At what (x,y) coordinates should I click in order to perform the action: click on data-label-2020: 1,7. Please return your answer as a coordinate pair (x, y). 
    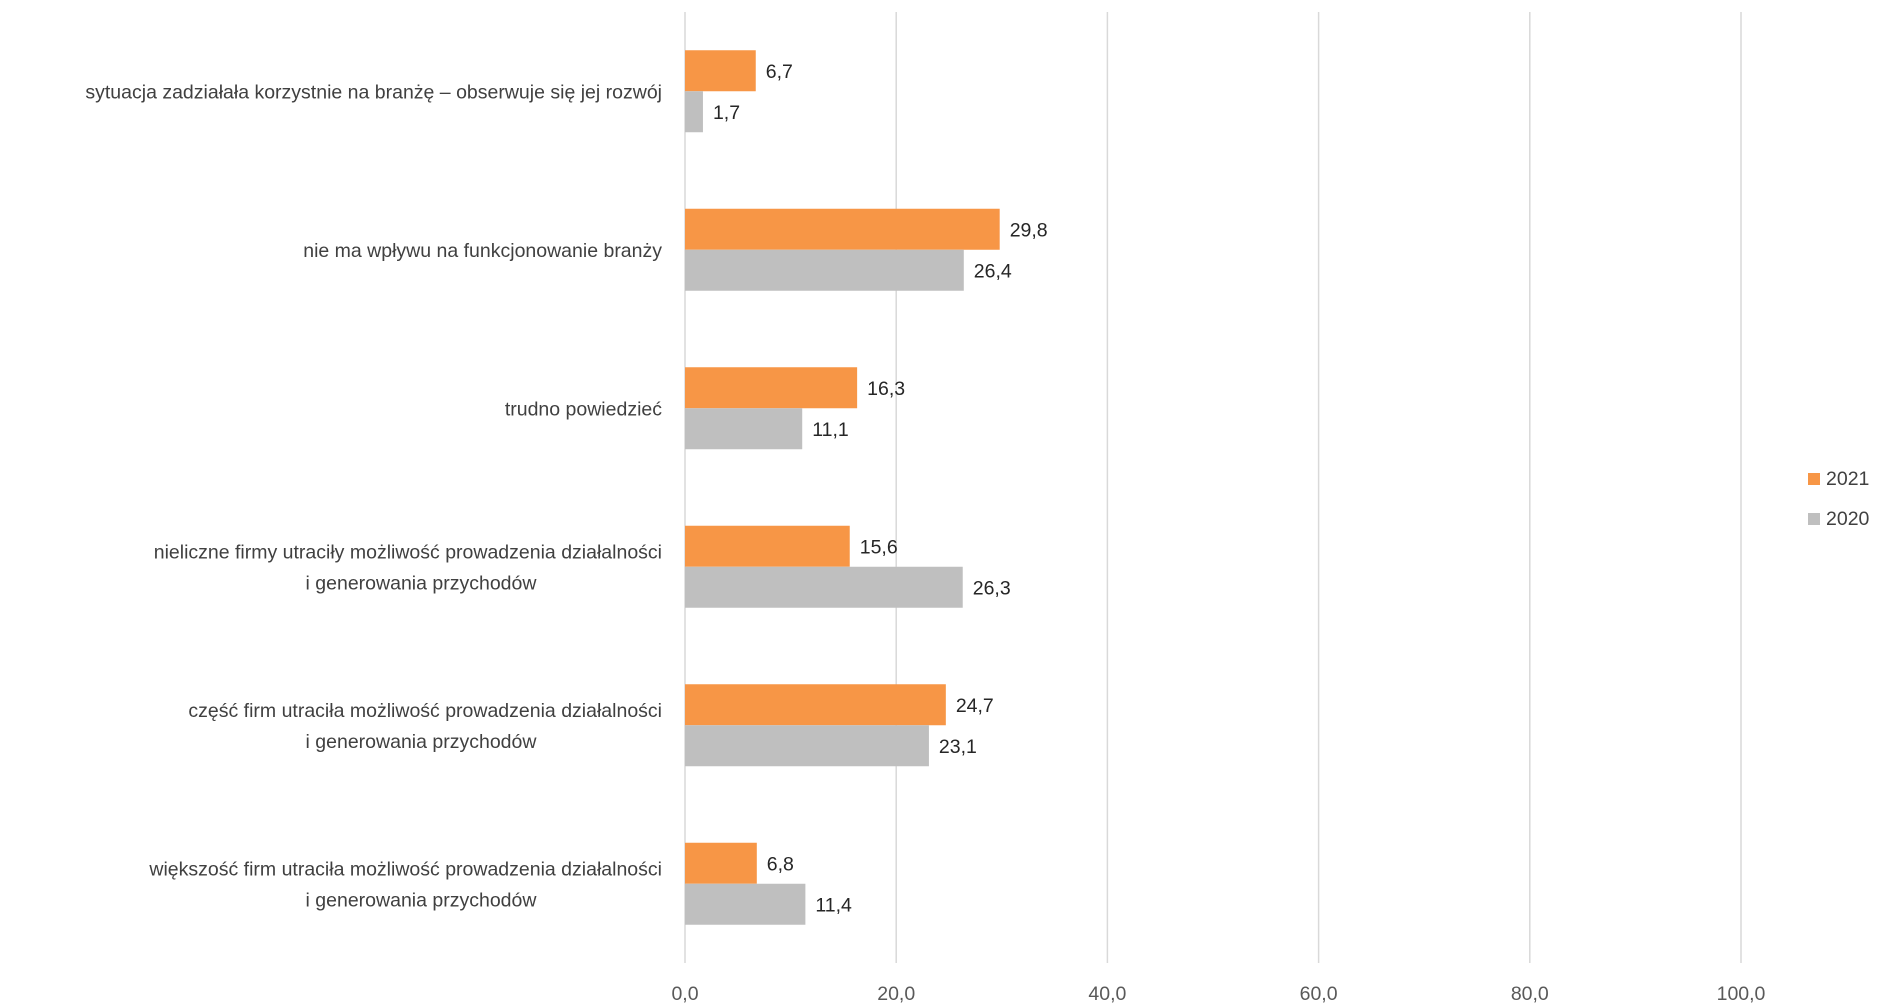
    Looking at the image, I should click on (726, 113).